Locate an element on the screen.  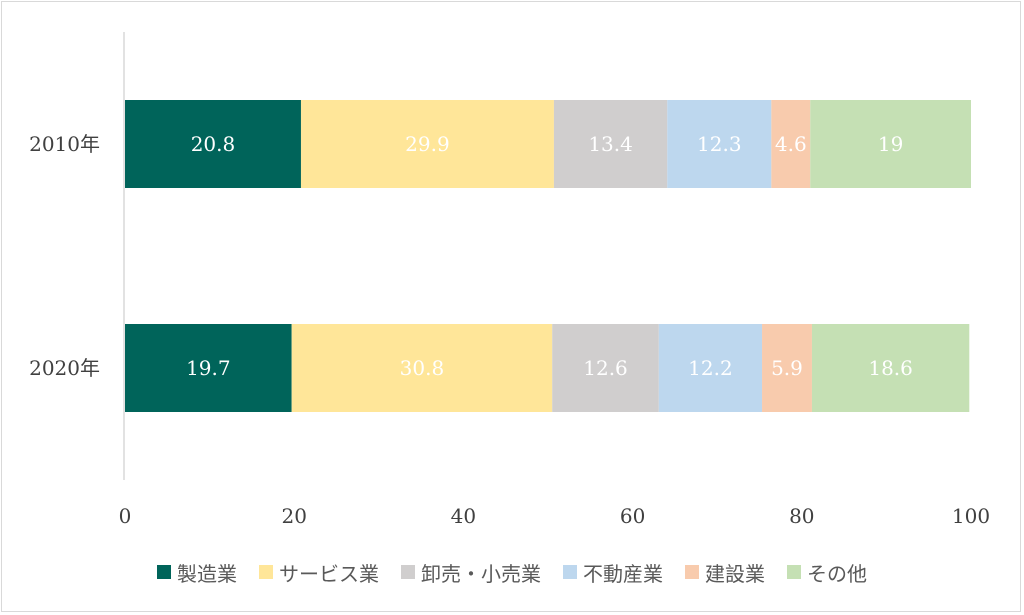
data-label: 19 is located at coordinates (890, 144).